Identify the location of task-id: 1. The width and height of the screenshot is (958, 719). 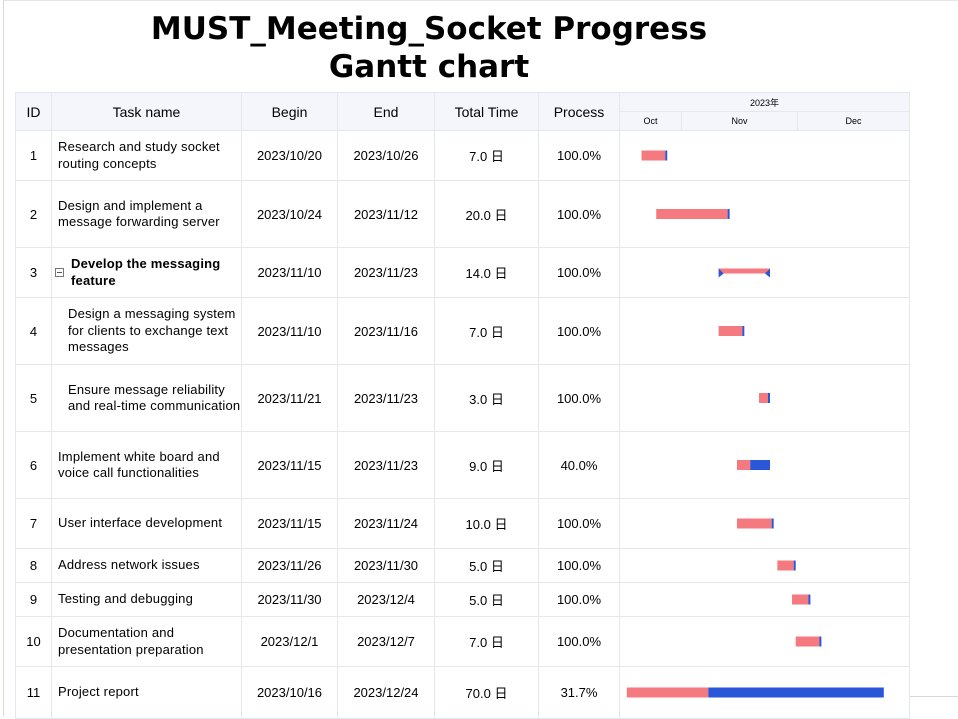
(33, 155).